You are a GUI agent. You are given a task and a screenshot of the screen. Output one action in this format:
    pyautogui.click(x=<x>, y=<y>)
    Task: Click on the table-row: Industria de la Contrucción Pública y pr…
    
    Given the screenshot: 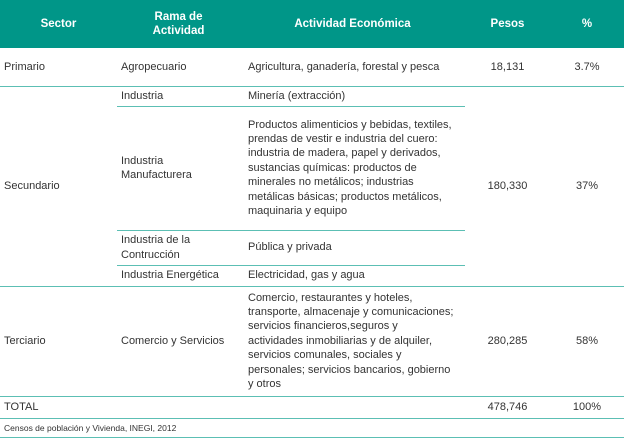 What is the action you would take?
    pyautogui.click(x=312, y=248)
    